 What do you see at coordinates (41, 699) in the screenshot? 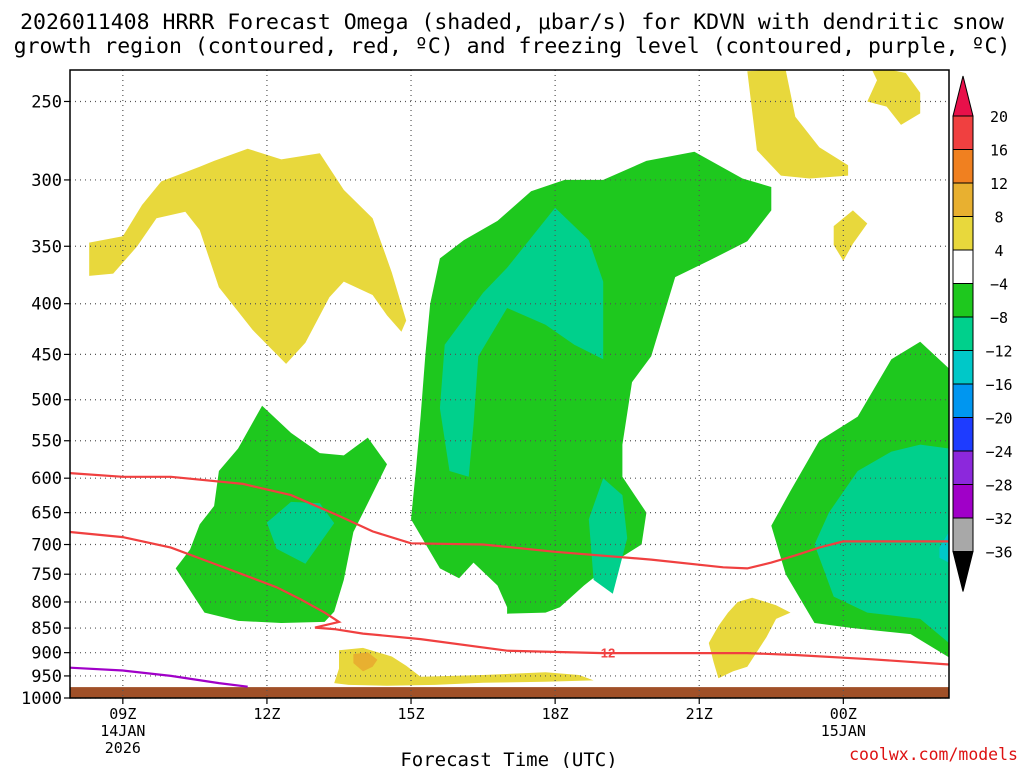
I see `y-tick-label: 1000` at bounding box center [41, 699].